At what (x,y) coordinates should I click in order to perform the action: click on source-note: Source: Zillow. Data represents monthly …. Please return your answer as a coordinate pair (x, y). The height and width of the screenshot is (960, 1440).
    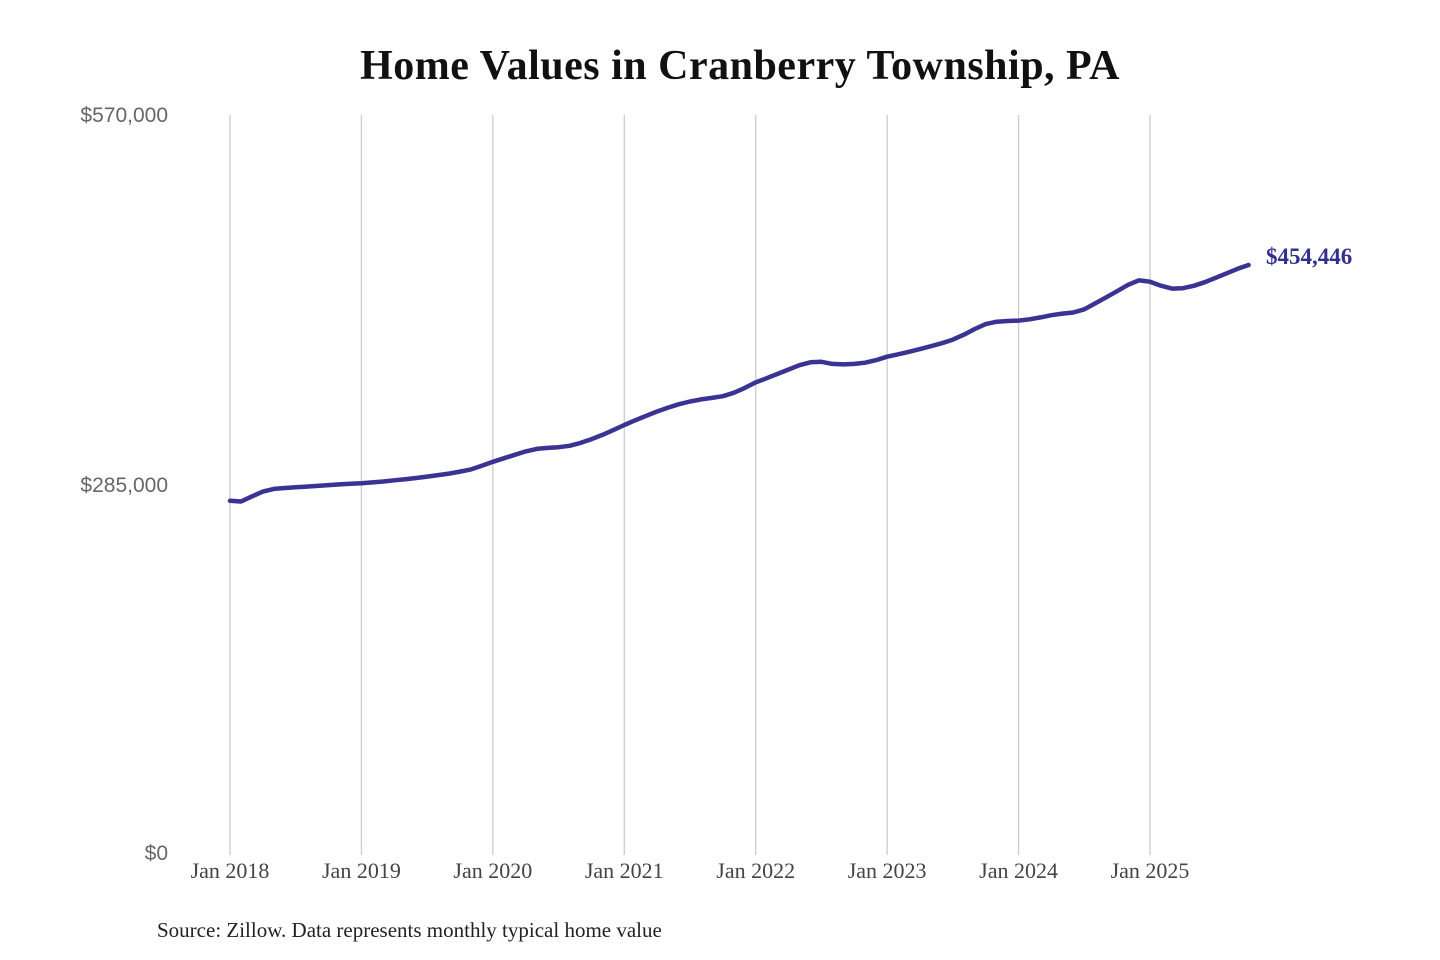
    Looking at the image, I should click on (409, 930).